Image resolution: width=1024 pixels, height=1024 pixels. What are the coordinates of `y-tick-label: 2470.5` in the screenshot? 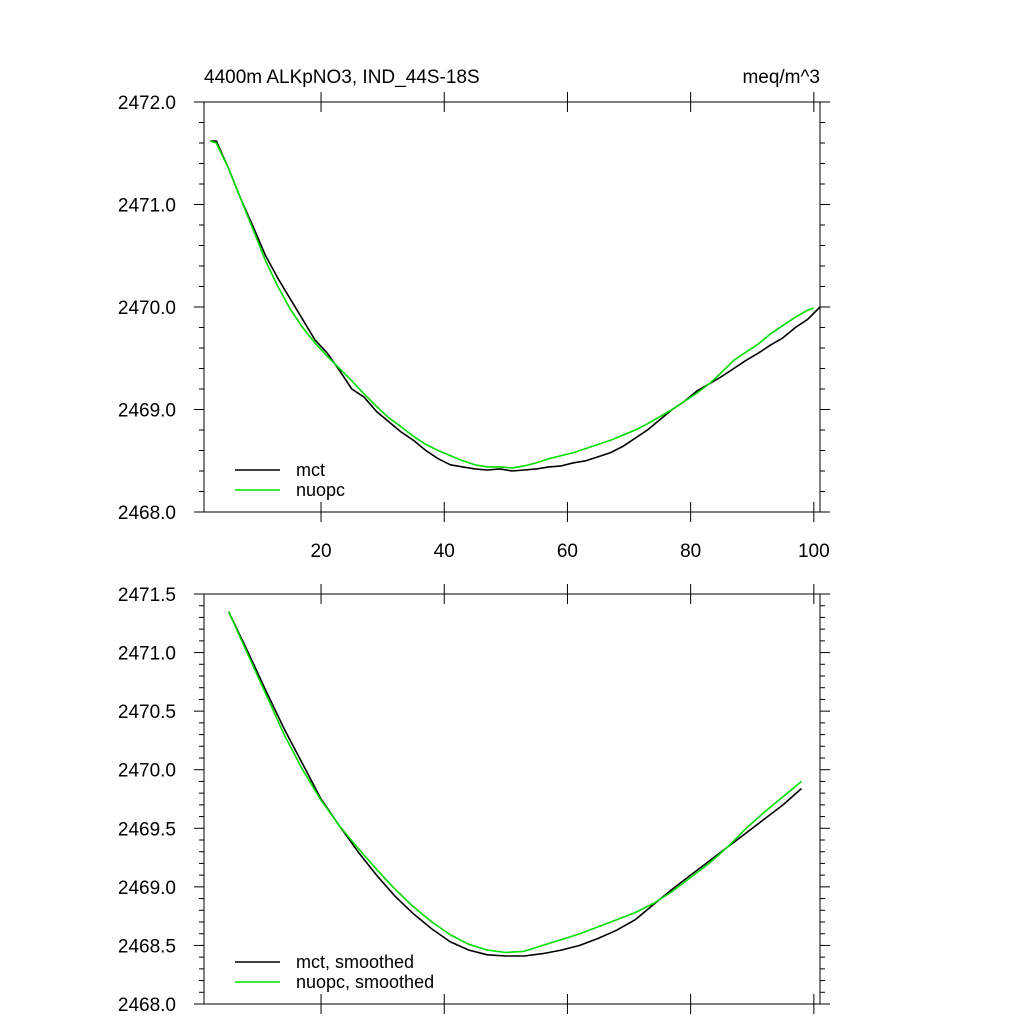 It's located at (147, 712).